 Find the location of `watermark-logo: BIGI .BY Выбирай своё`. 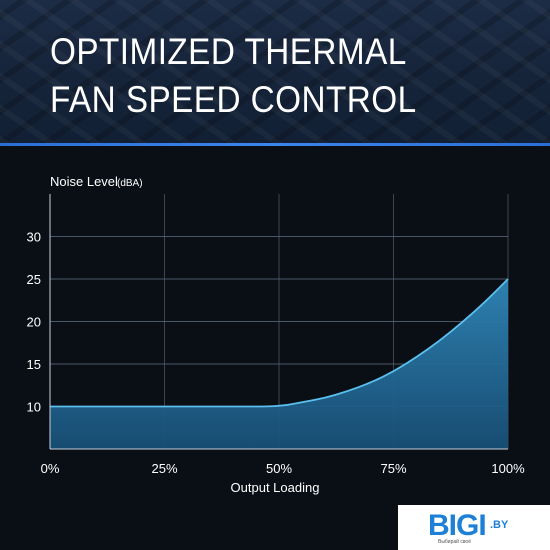

watermark-logo: BIGI .BY Выбирай своё is located at coordinates (474, 527).